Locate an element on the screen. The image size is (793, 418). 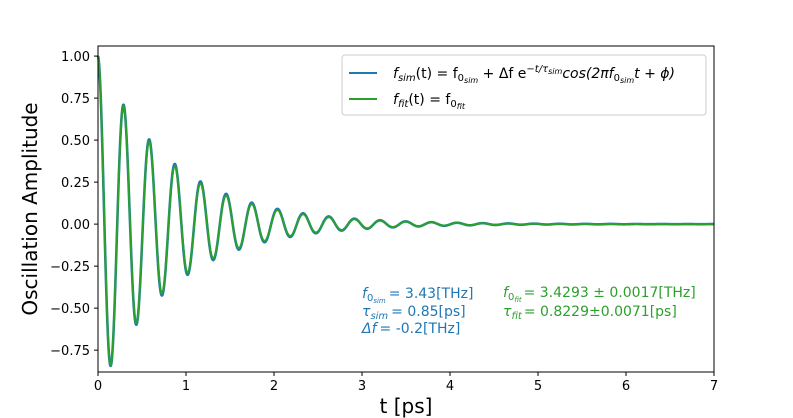
x-tick-label: 0 is located at coordinates (98, 386).